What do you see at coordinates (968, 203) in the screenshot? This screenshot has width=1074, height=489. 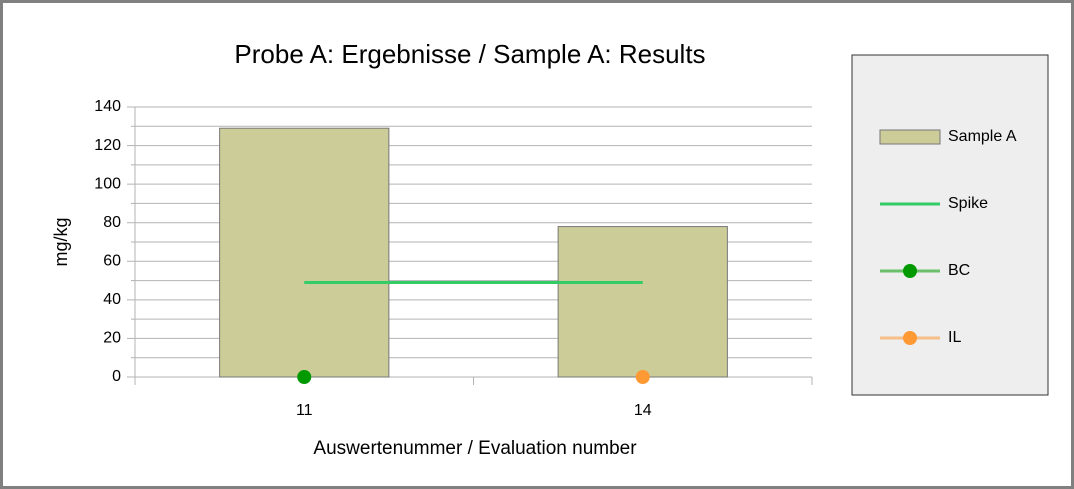 I see `legend-label: Spike` at bounding box center [968, 203].